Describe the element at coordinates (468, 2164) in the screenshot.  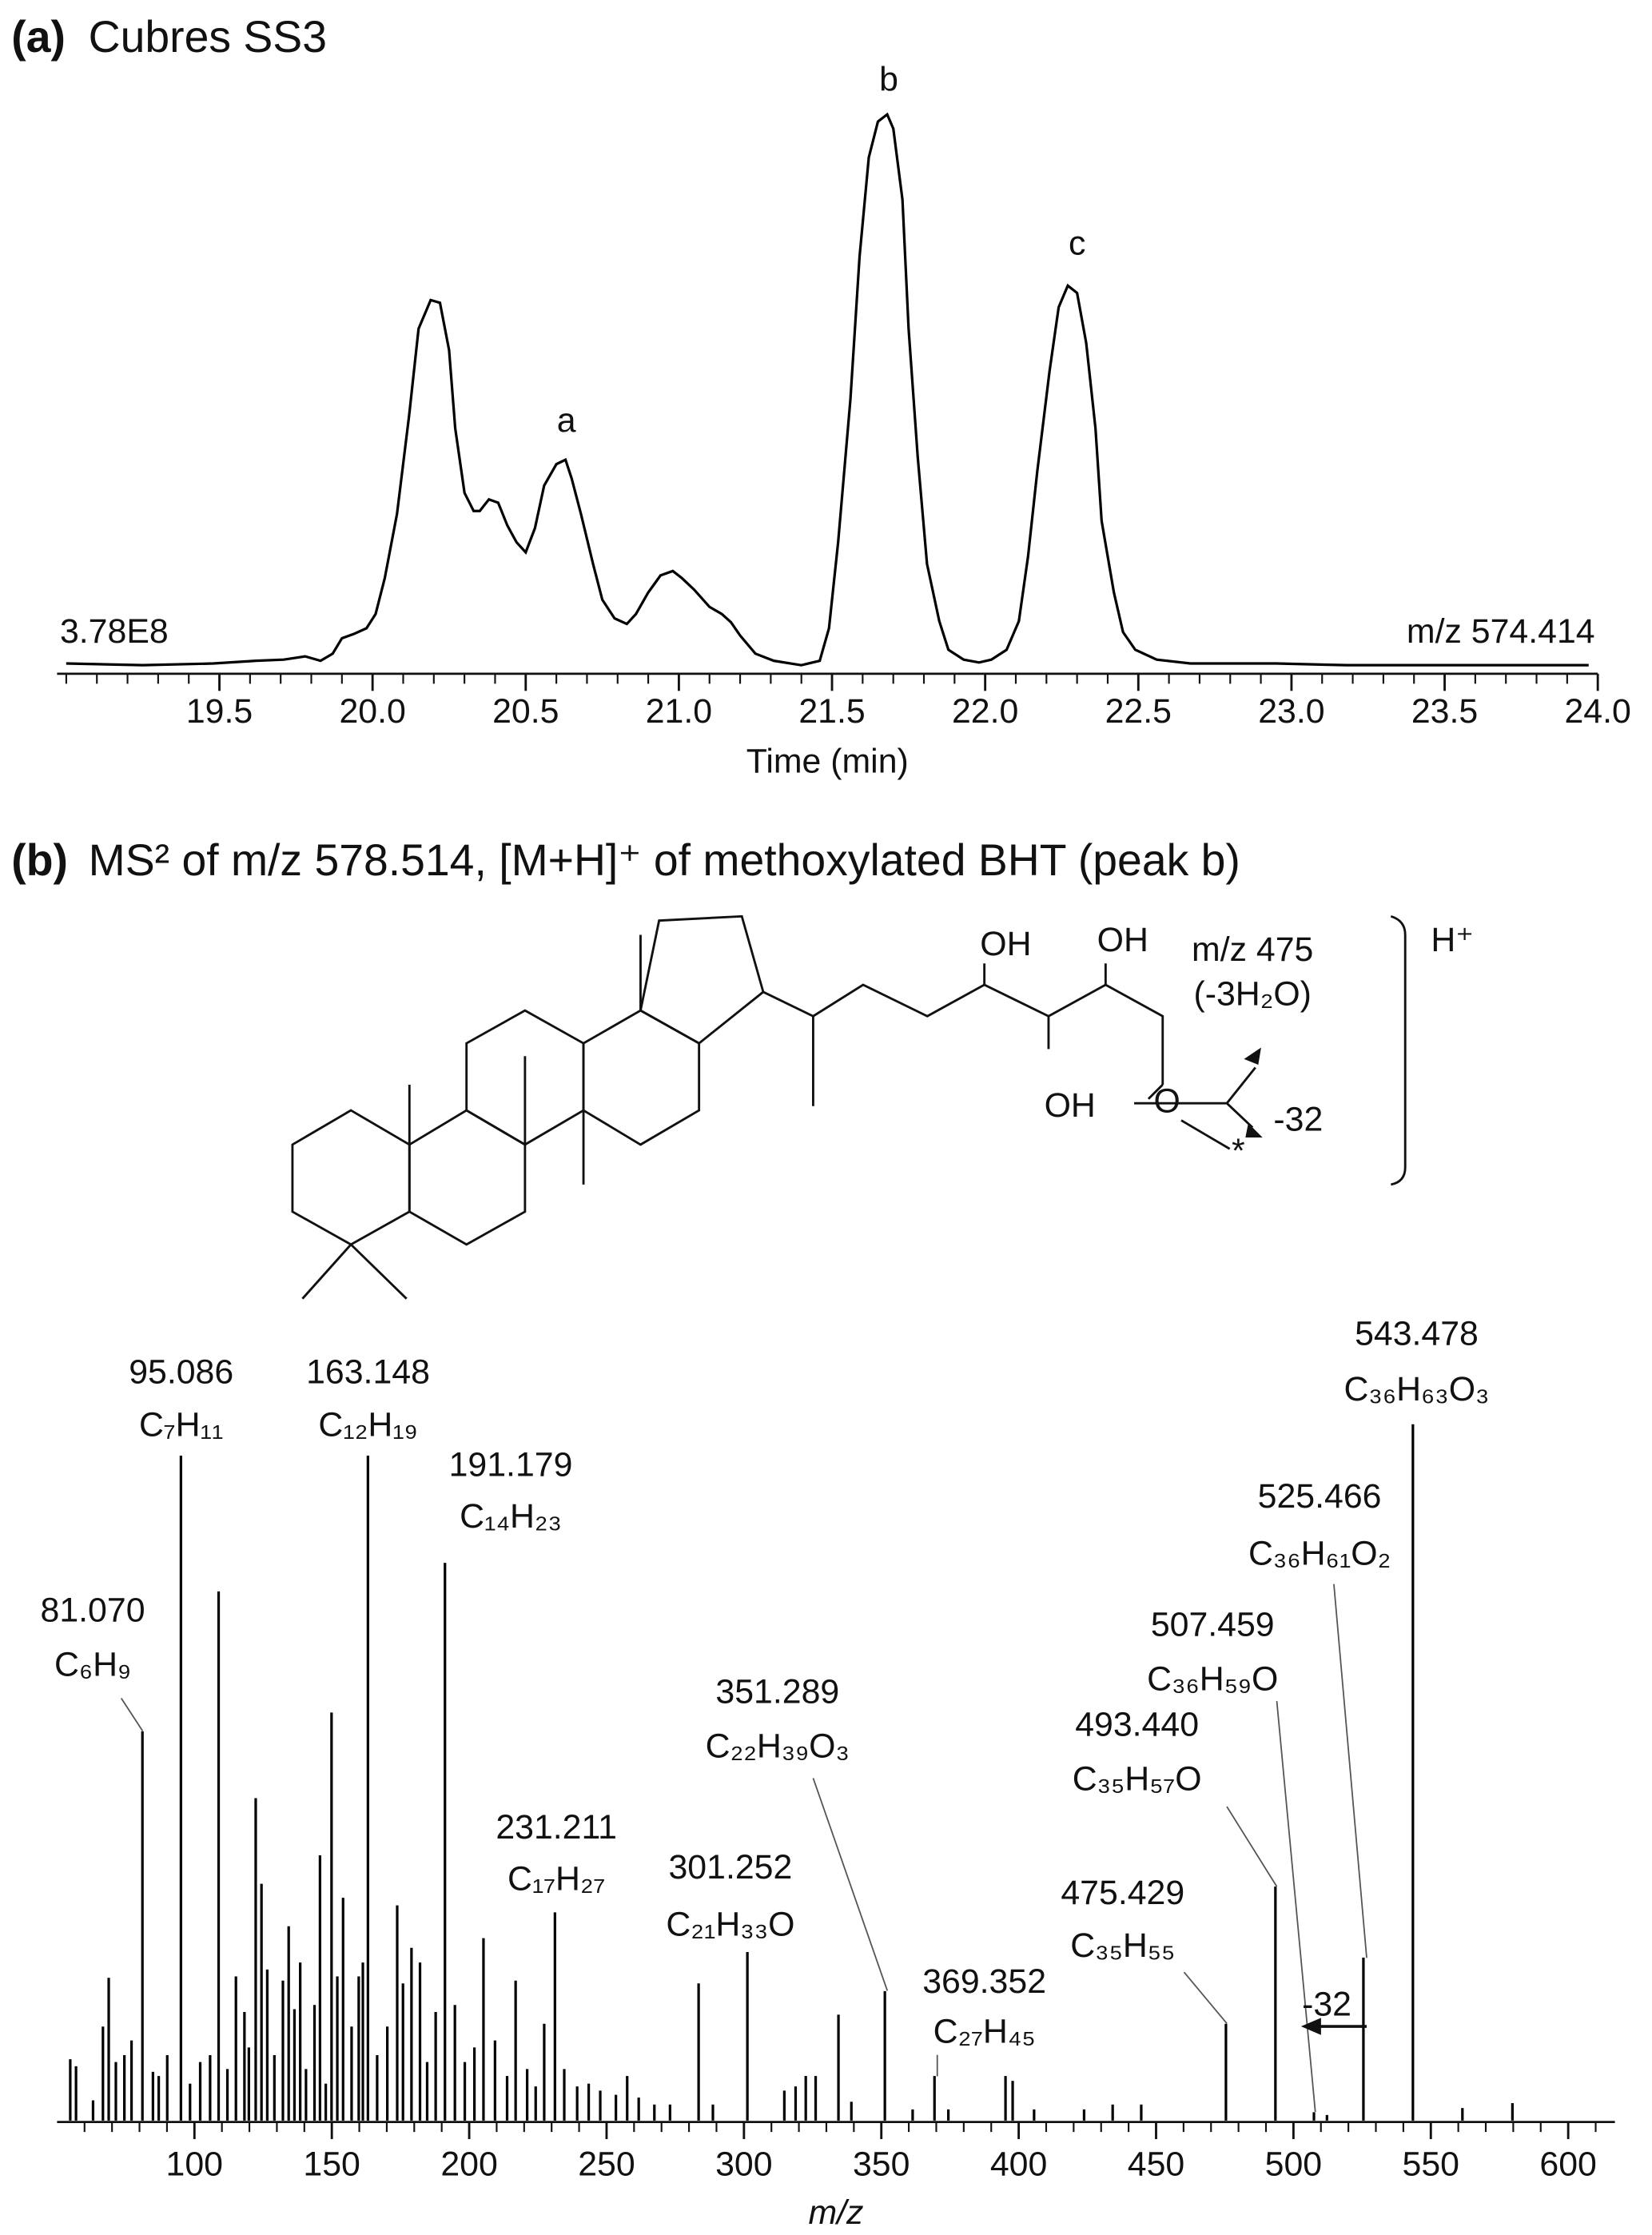
I see `x-tick-label: 200` at that location.